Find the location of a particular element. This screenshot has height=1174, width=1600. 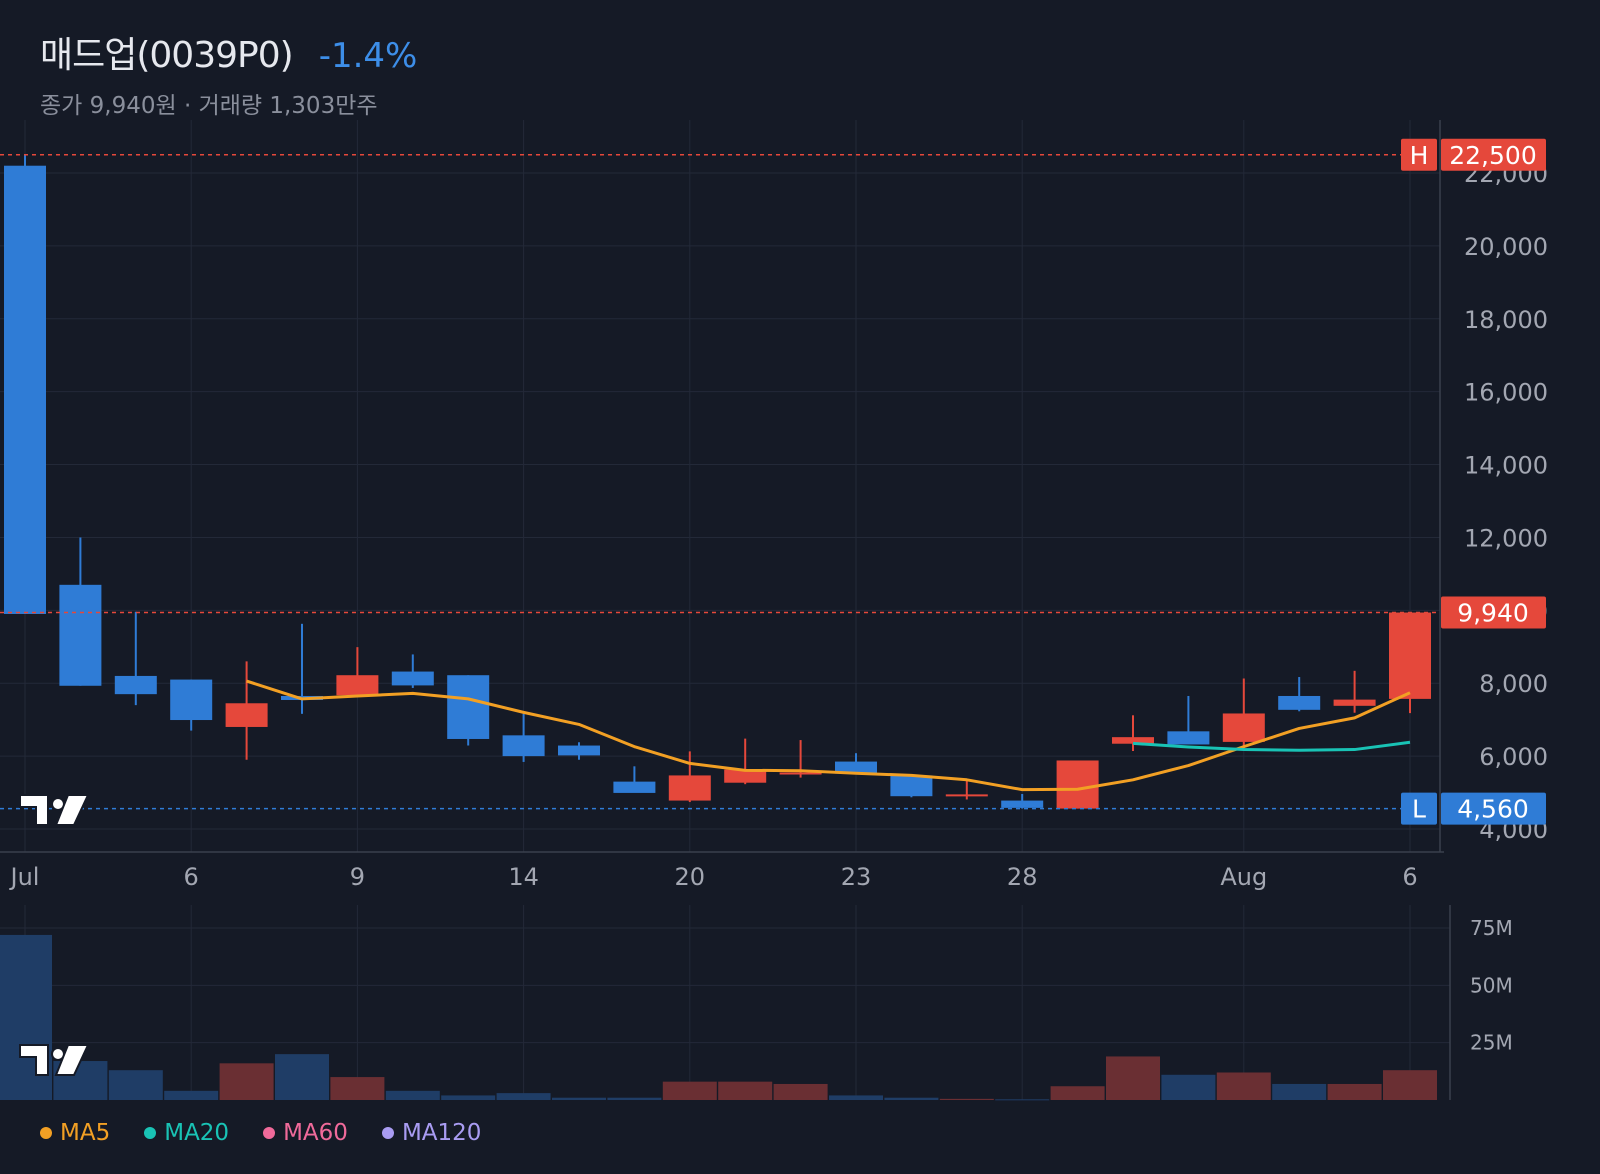

time-tick-label: Aug is located at coordinates (1243, 877).